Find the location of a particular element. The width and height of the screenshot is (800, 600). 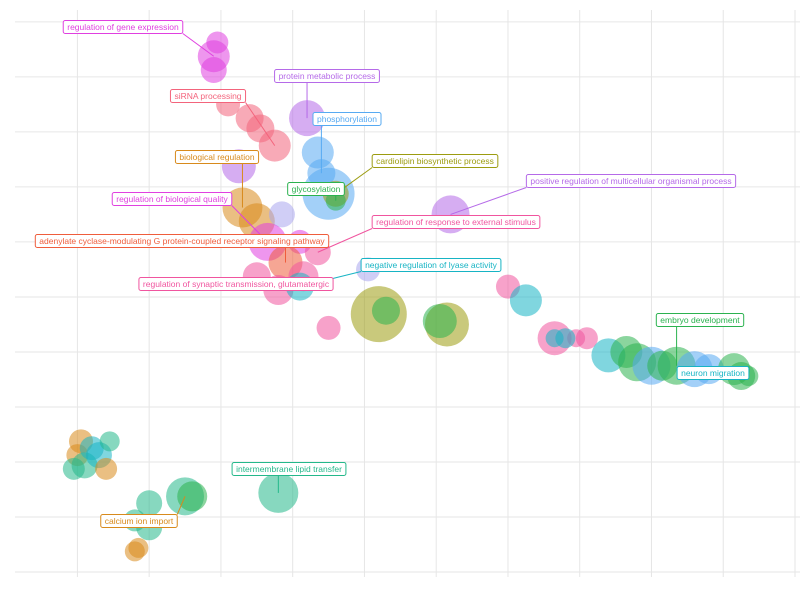

annotation-label: negative regulation of lyase activity is located at coordinates (431, 265).